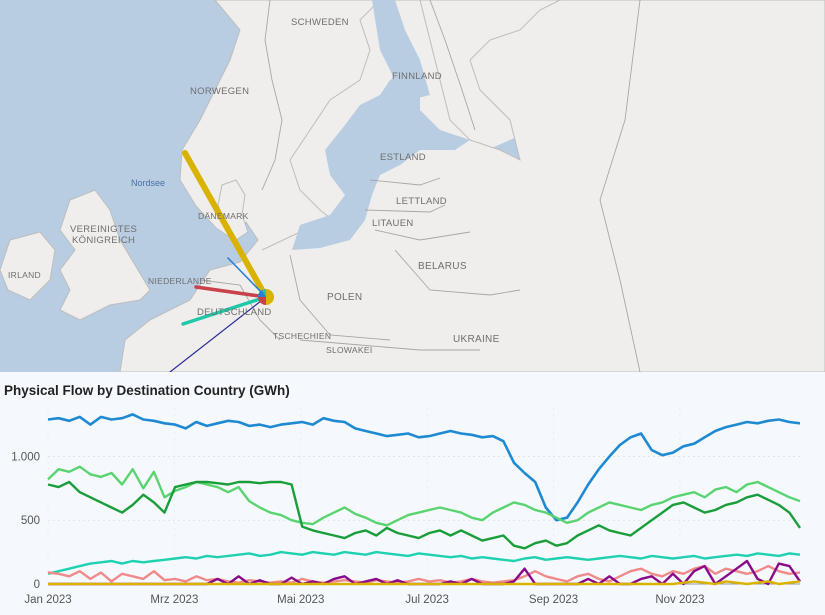 The width and height of the screenshot is (825, 615). What do you see at coordinates (223, 216) in the screenshot?
I see `country-label-daenemark: DÄNEMARK` at bounding box center [223, 216].